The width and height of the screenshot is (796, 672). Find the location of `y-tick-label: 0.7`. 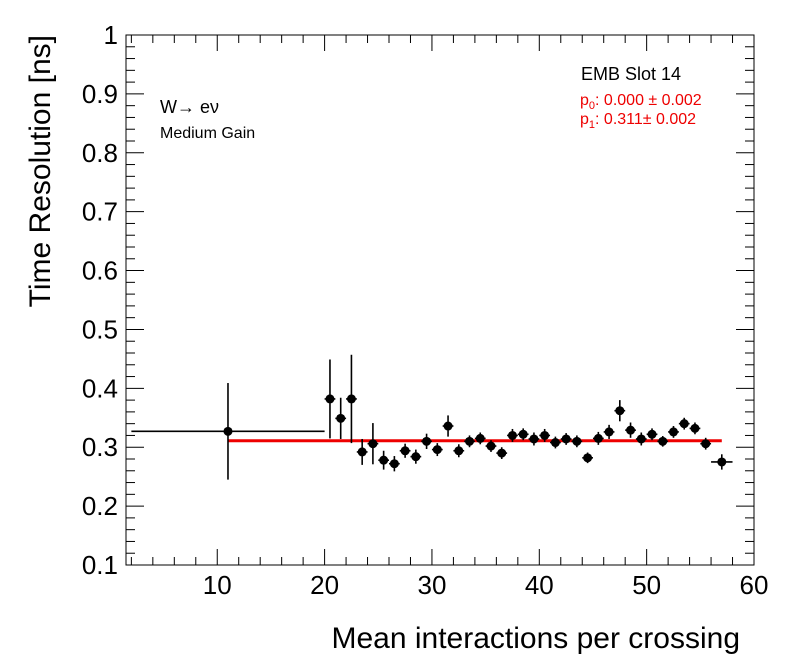

y-tick-label: 0.7 is located at coordinates (100, 212).